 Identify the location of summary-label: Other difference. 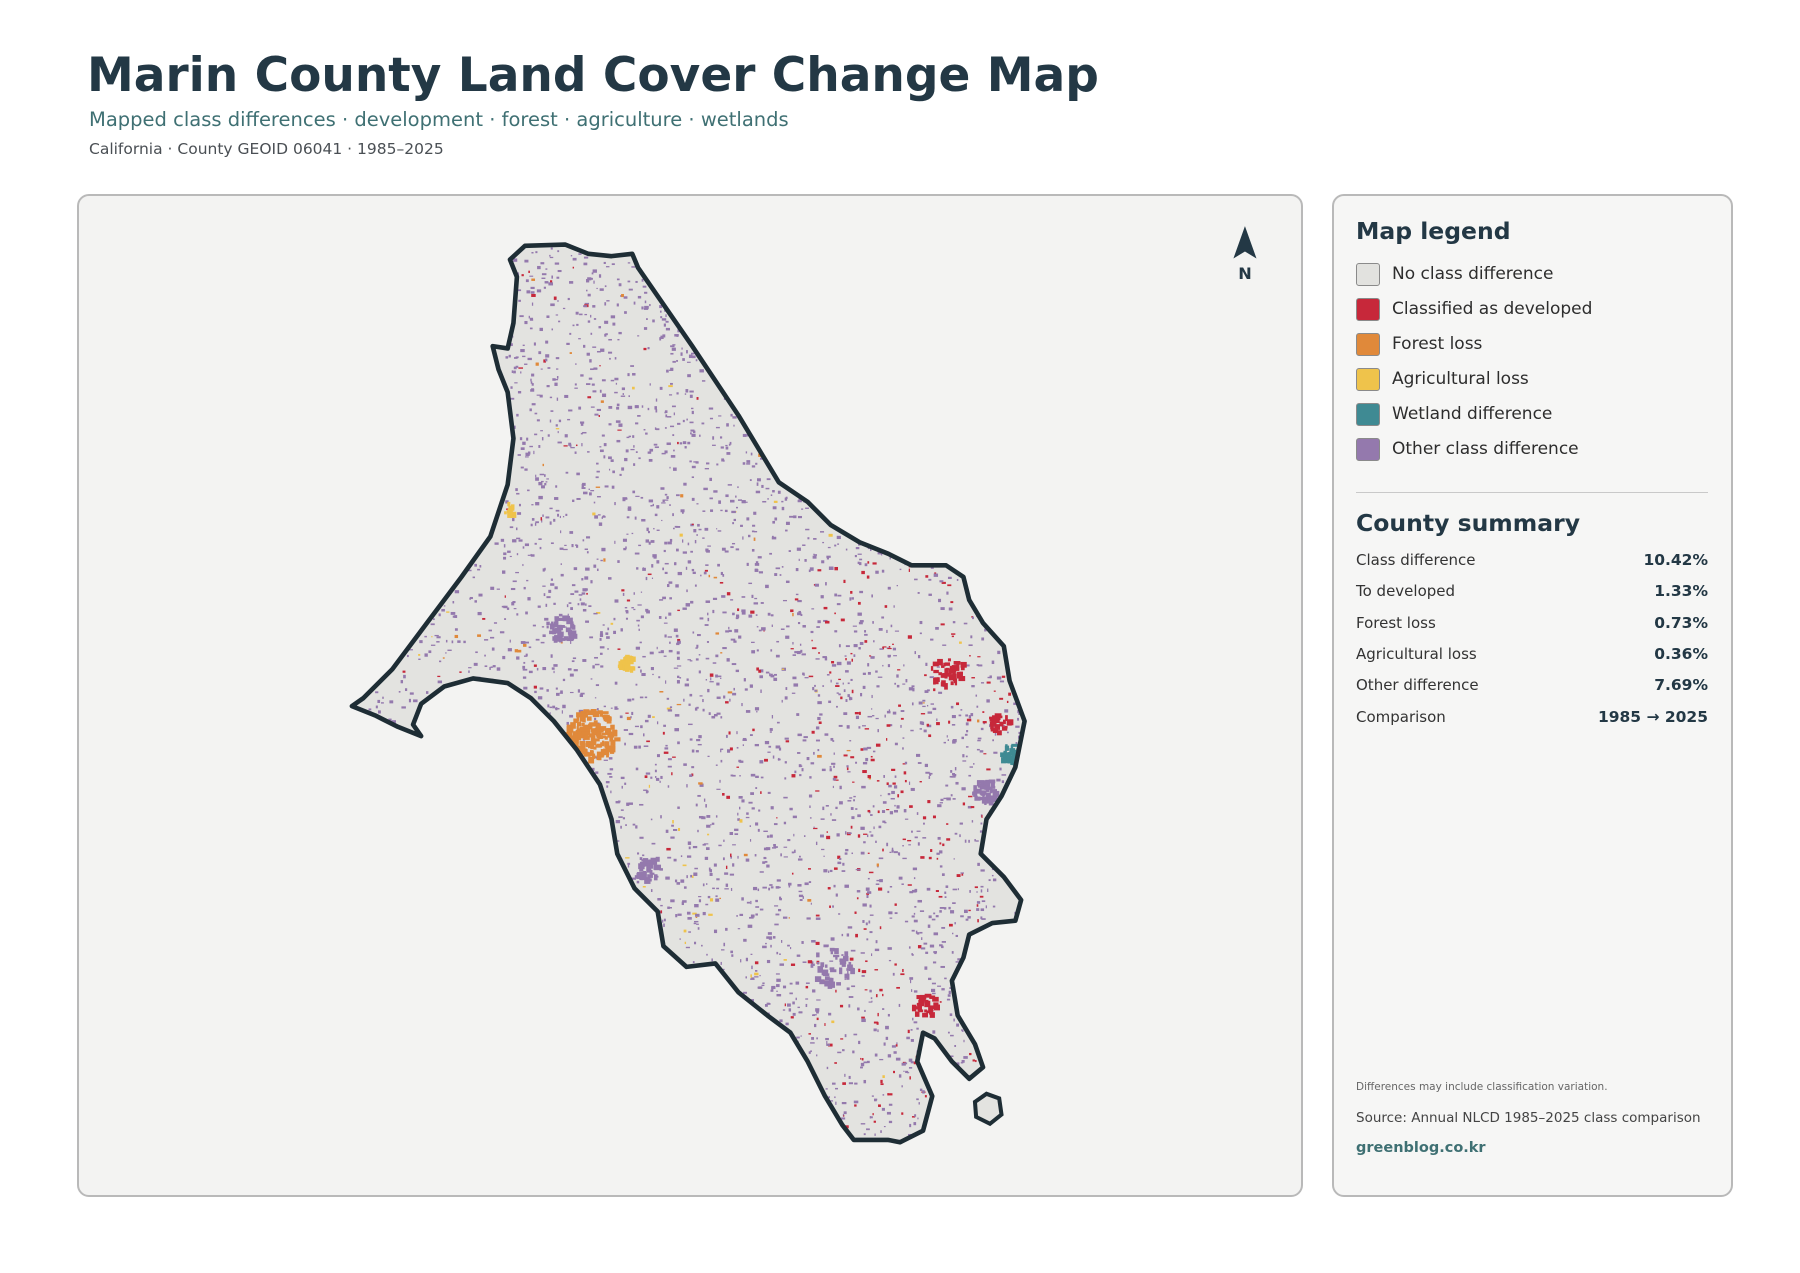
(1417, 685).